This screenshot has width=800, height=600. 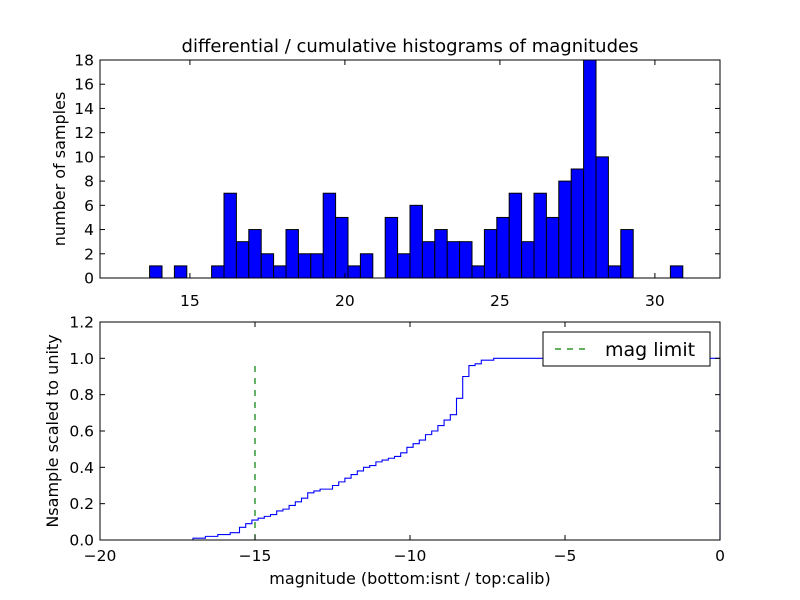 I want to click on histogram-y-tick-label: 4, so click(x=89, y=230).